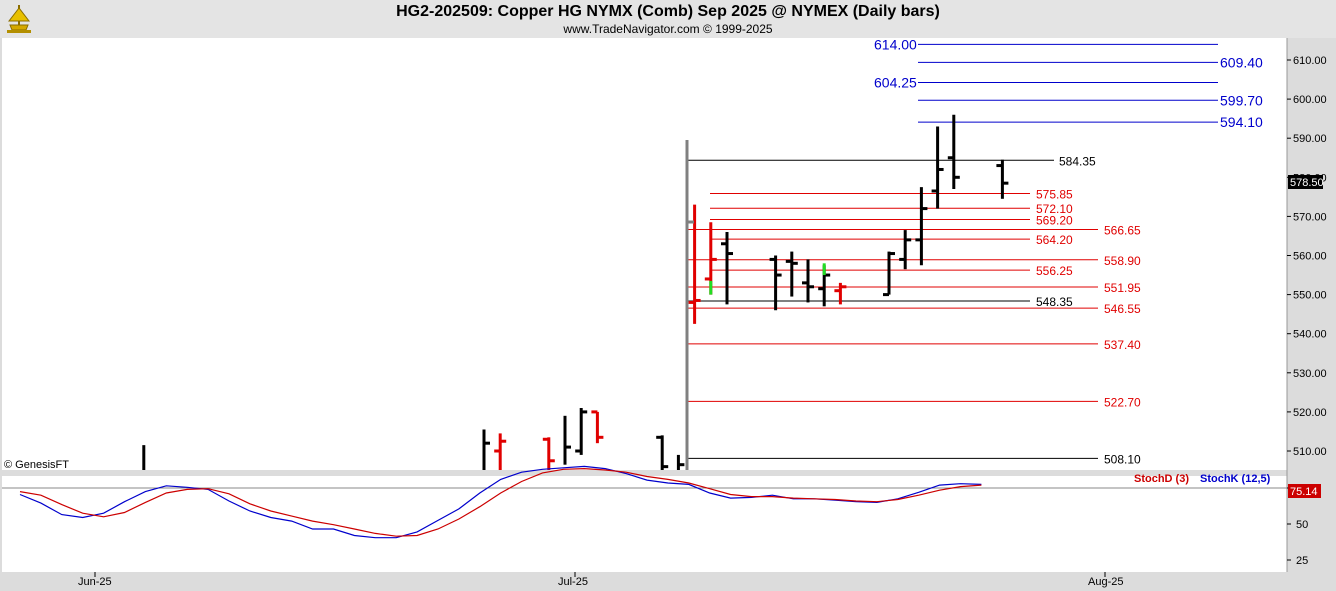 The width and height of the screenshot is (1336, 591). I want to click on price-level-label: 522.70, so click(1122, 402).